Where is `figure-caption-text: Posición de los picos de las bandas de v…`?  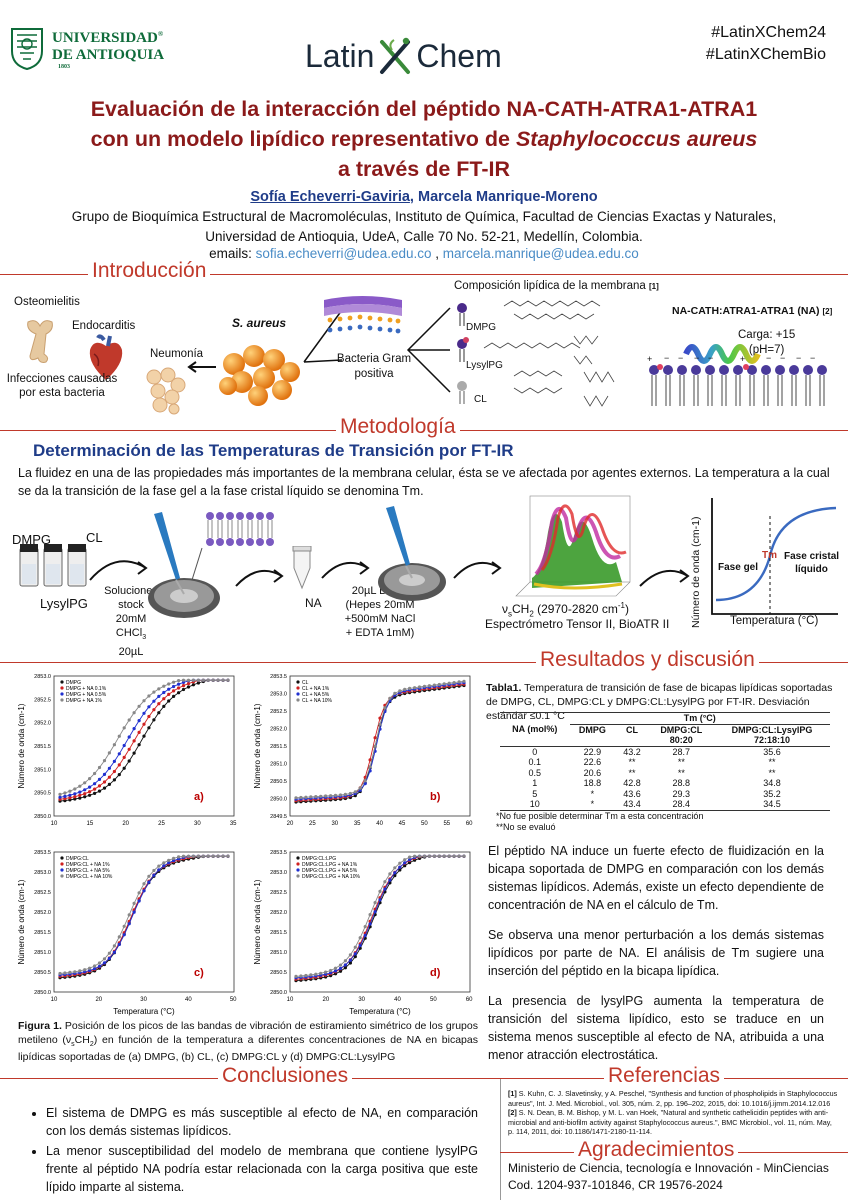
figure-caption-text: Posición de los picos de las bandas de v… is located at coordinates (248, 1033).